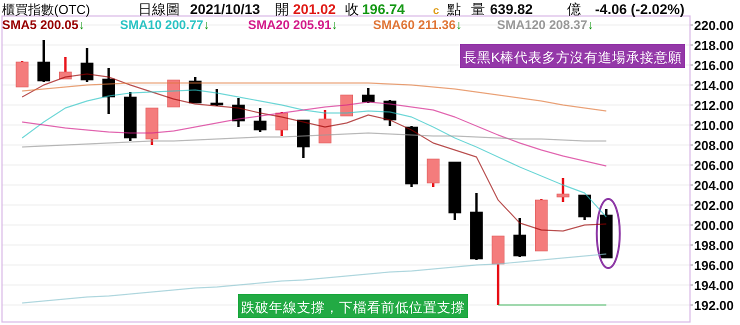  What do you see at coordinates (714, 305) in the screenshot?
I see `y-tick-label: 192.00` at bounding box center [714, 305].